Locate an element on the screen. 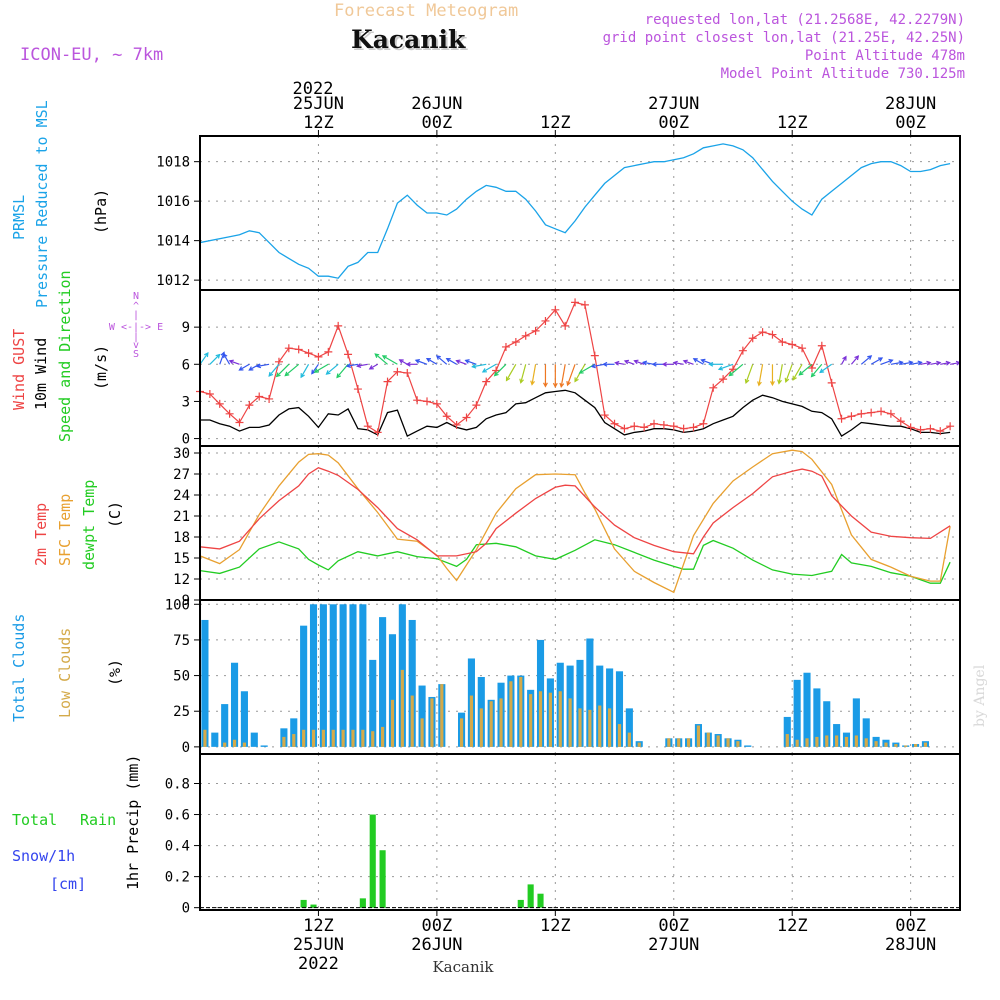  bottom-tick-label: 25JUN is located at coordinates (318, 945).